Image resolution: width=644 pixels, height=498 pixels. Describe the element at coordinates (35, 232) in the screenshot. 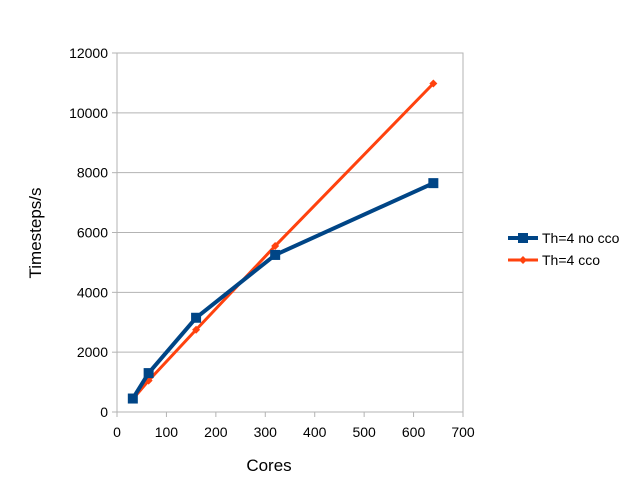

I see `y-axis-title: Timesteps/s` at that location.